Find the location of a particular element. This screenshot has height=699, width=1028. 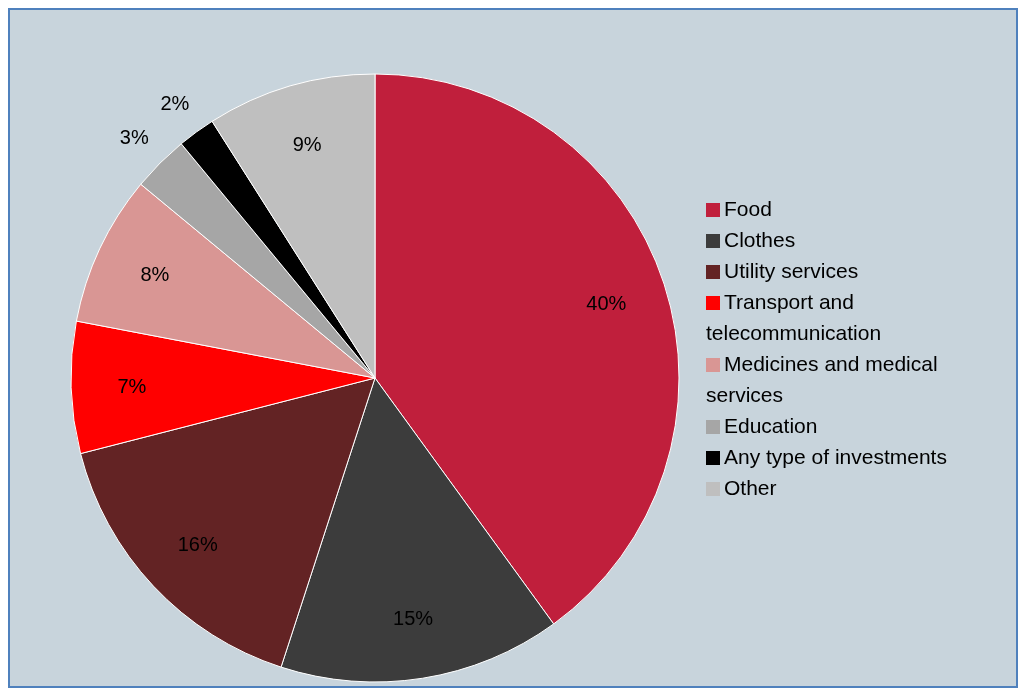

legend-label: Clothes is located at coordinates (760, 239).